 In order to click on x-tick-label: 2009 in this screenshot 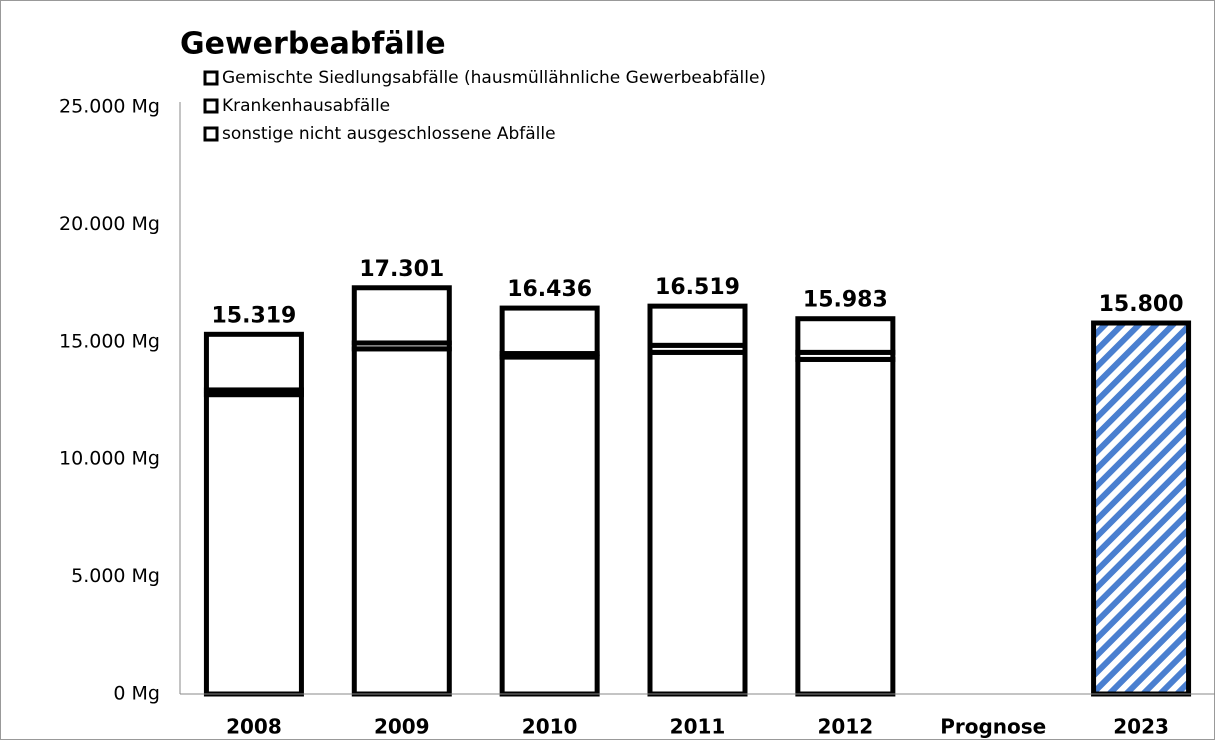, I will do `click(402, 727)`.